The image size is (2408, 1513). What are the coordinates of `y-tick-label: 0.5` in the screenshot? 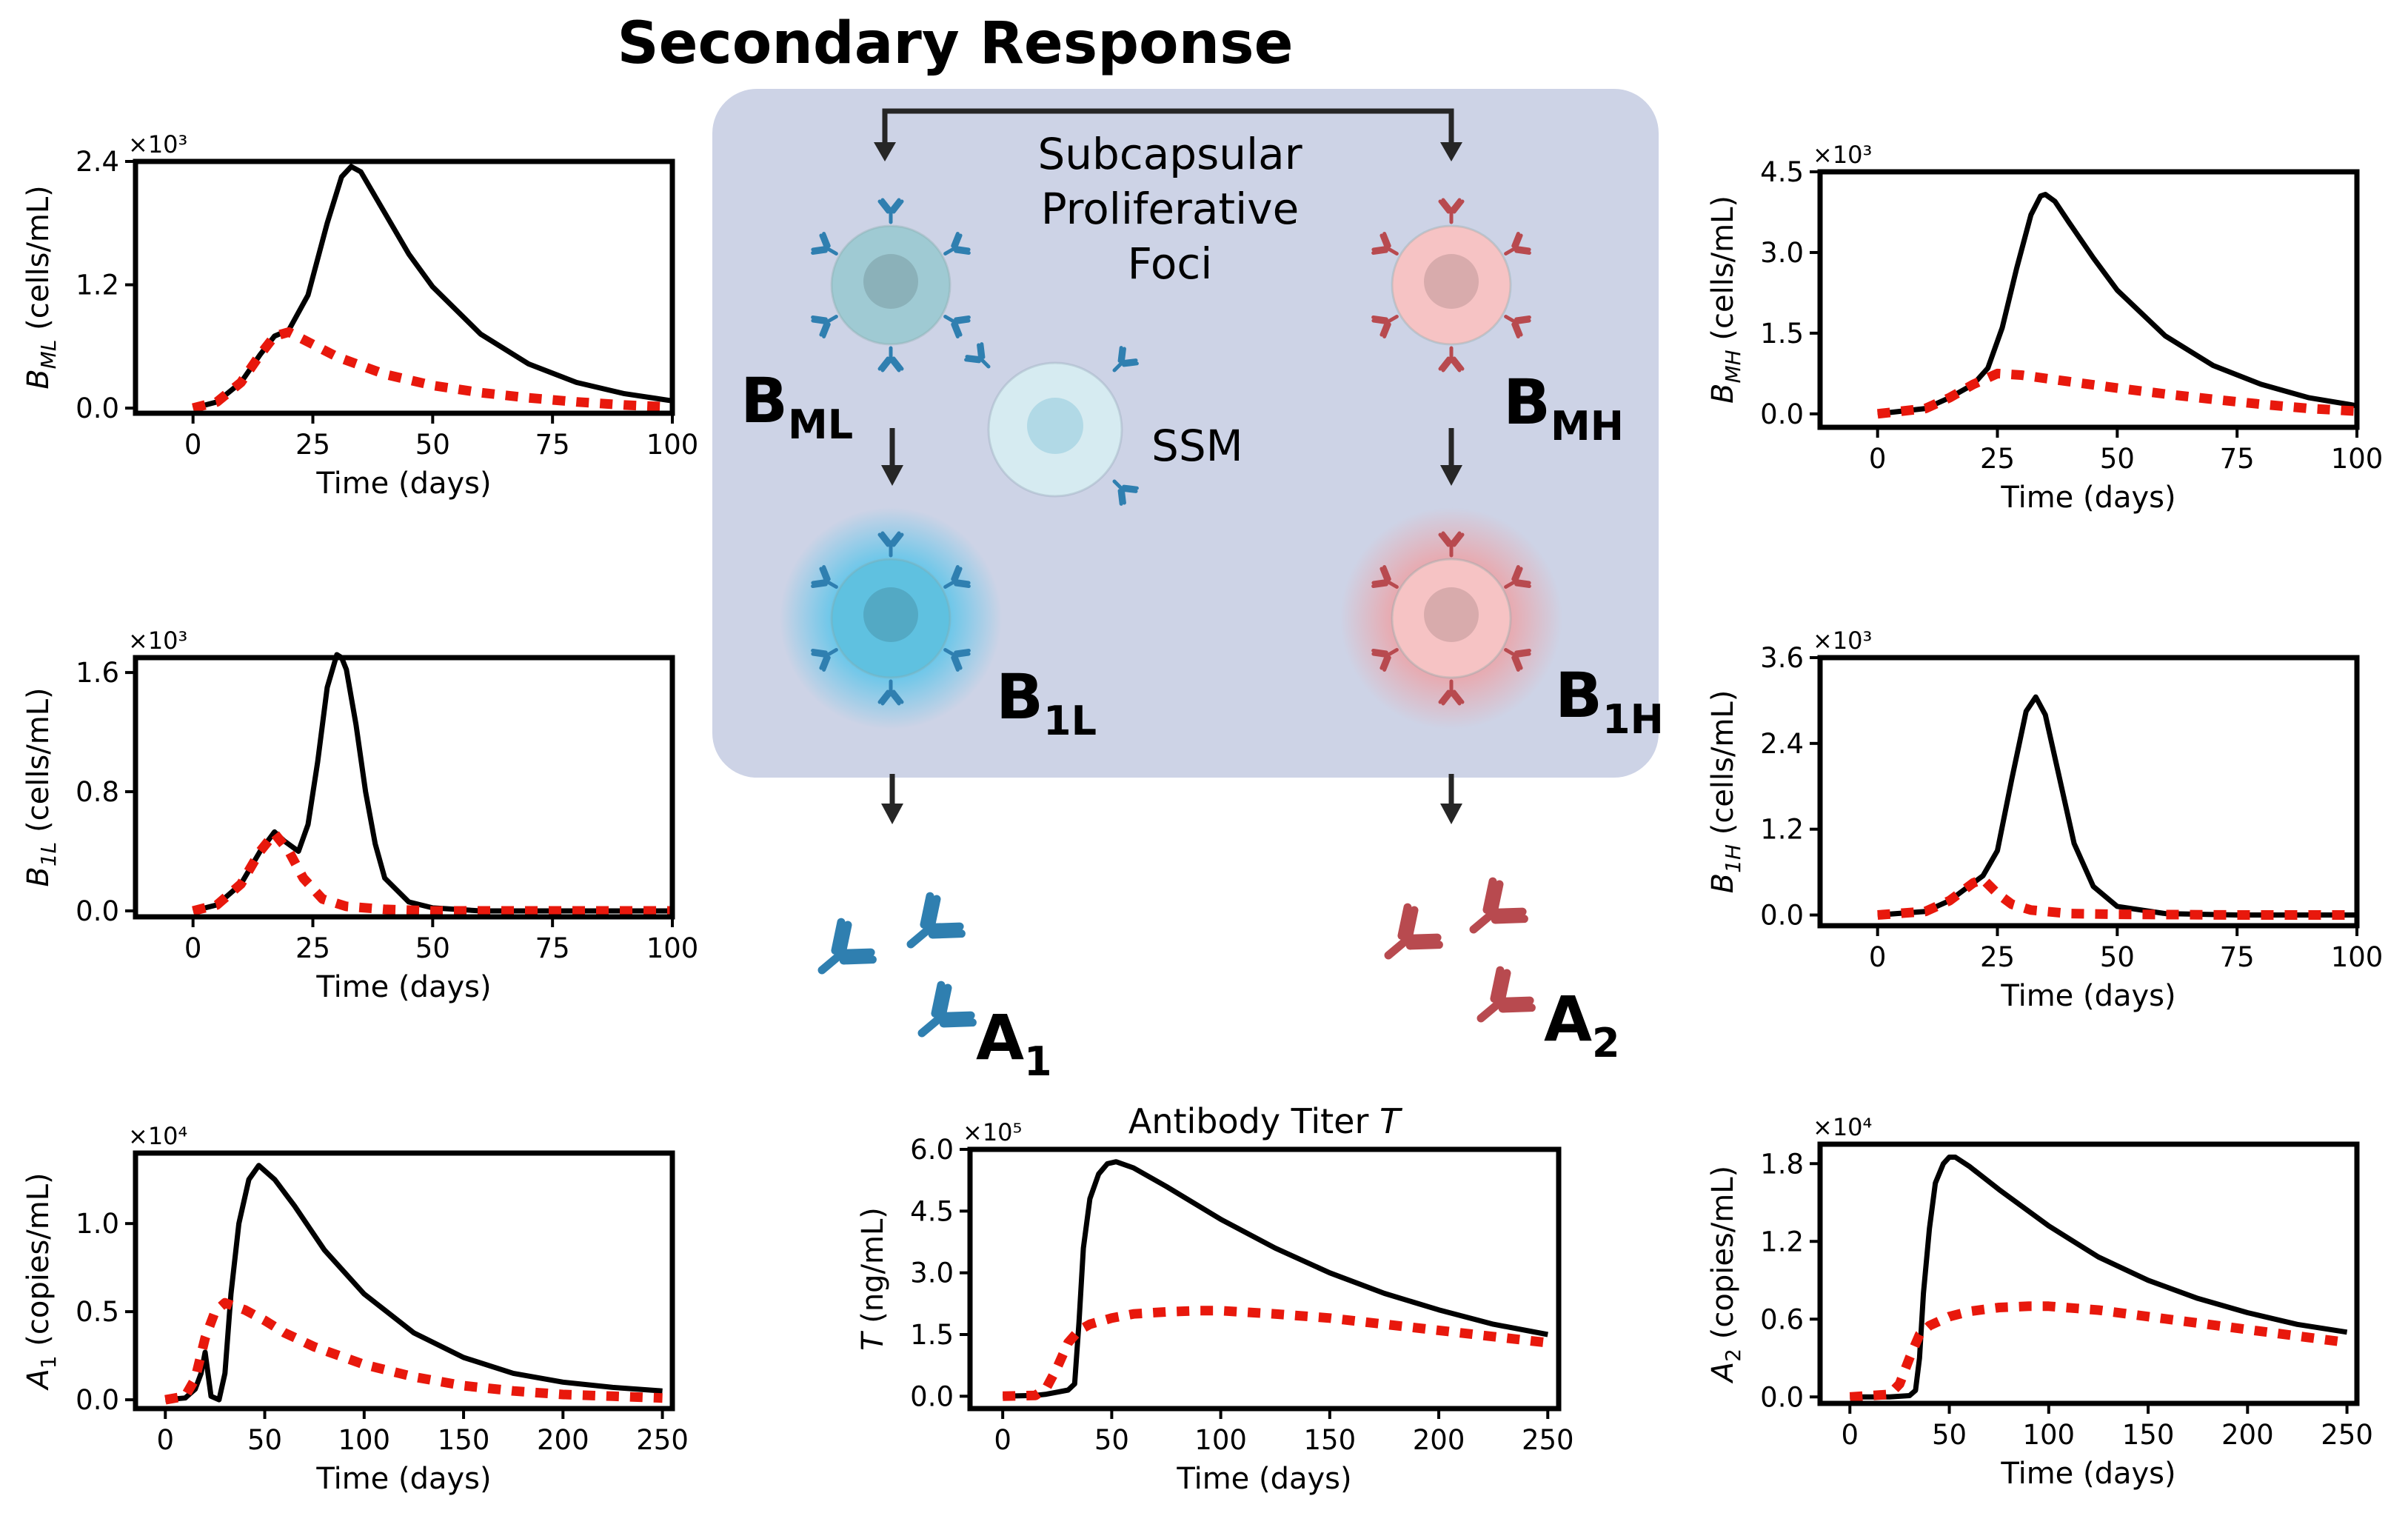 It's located at (97, 1312).